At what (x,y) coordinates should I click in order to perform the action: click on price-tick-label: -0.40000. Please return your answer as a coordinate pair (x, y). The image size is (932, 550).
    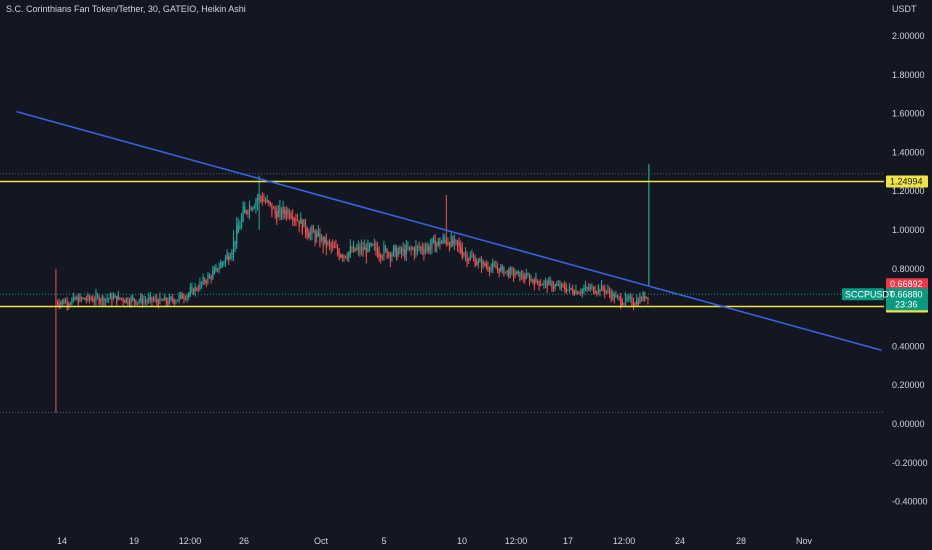
    Looking at the image, I should click on (910, 502).